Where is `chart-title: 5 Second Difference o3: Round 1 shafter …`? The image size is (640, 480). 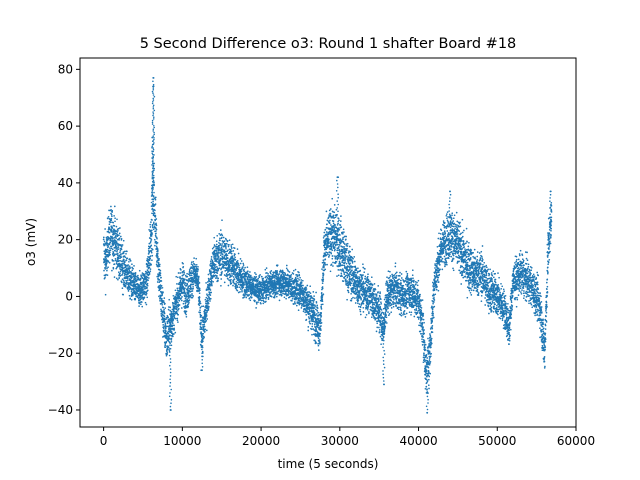
chart-title: 5 Second Difference o3: Round 1 shafter … is located at coordinates (328, 44).